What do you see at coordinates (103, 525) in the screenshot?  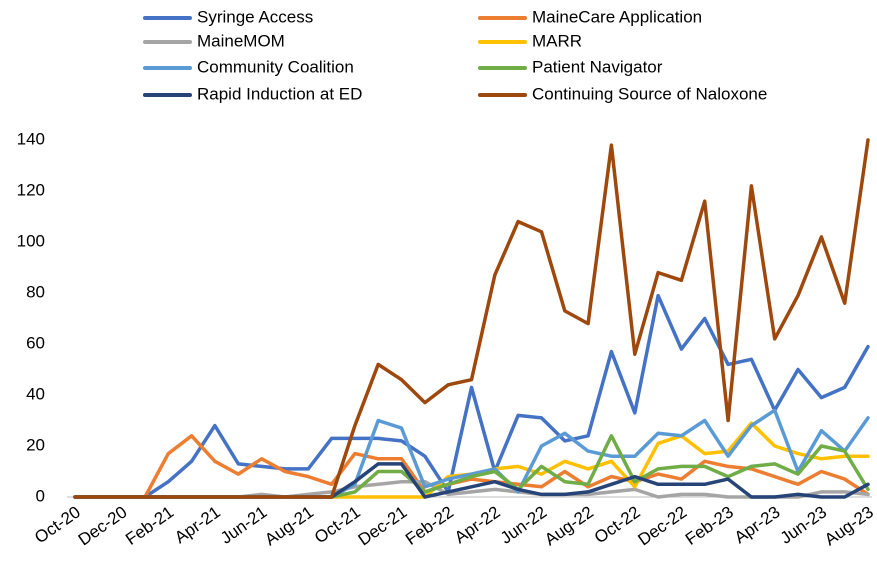 I see `x-tick-label: Dec-20` at bounding box center [103, 525].